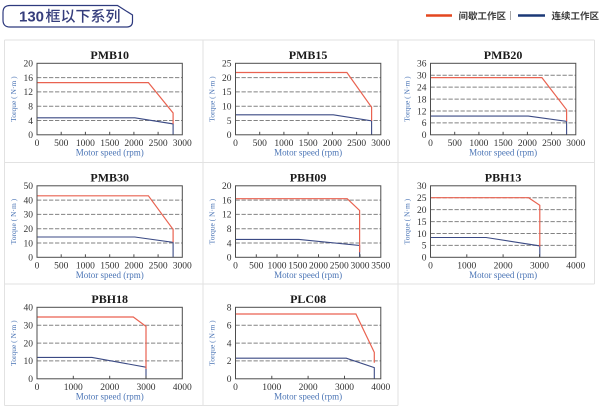 This screenshot has width=600, height=413. I want to click on svg-text: 25, so click(227, 65).